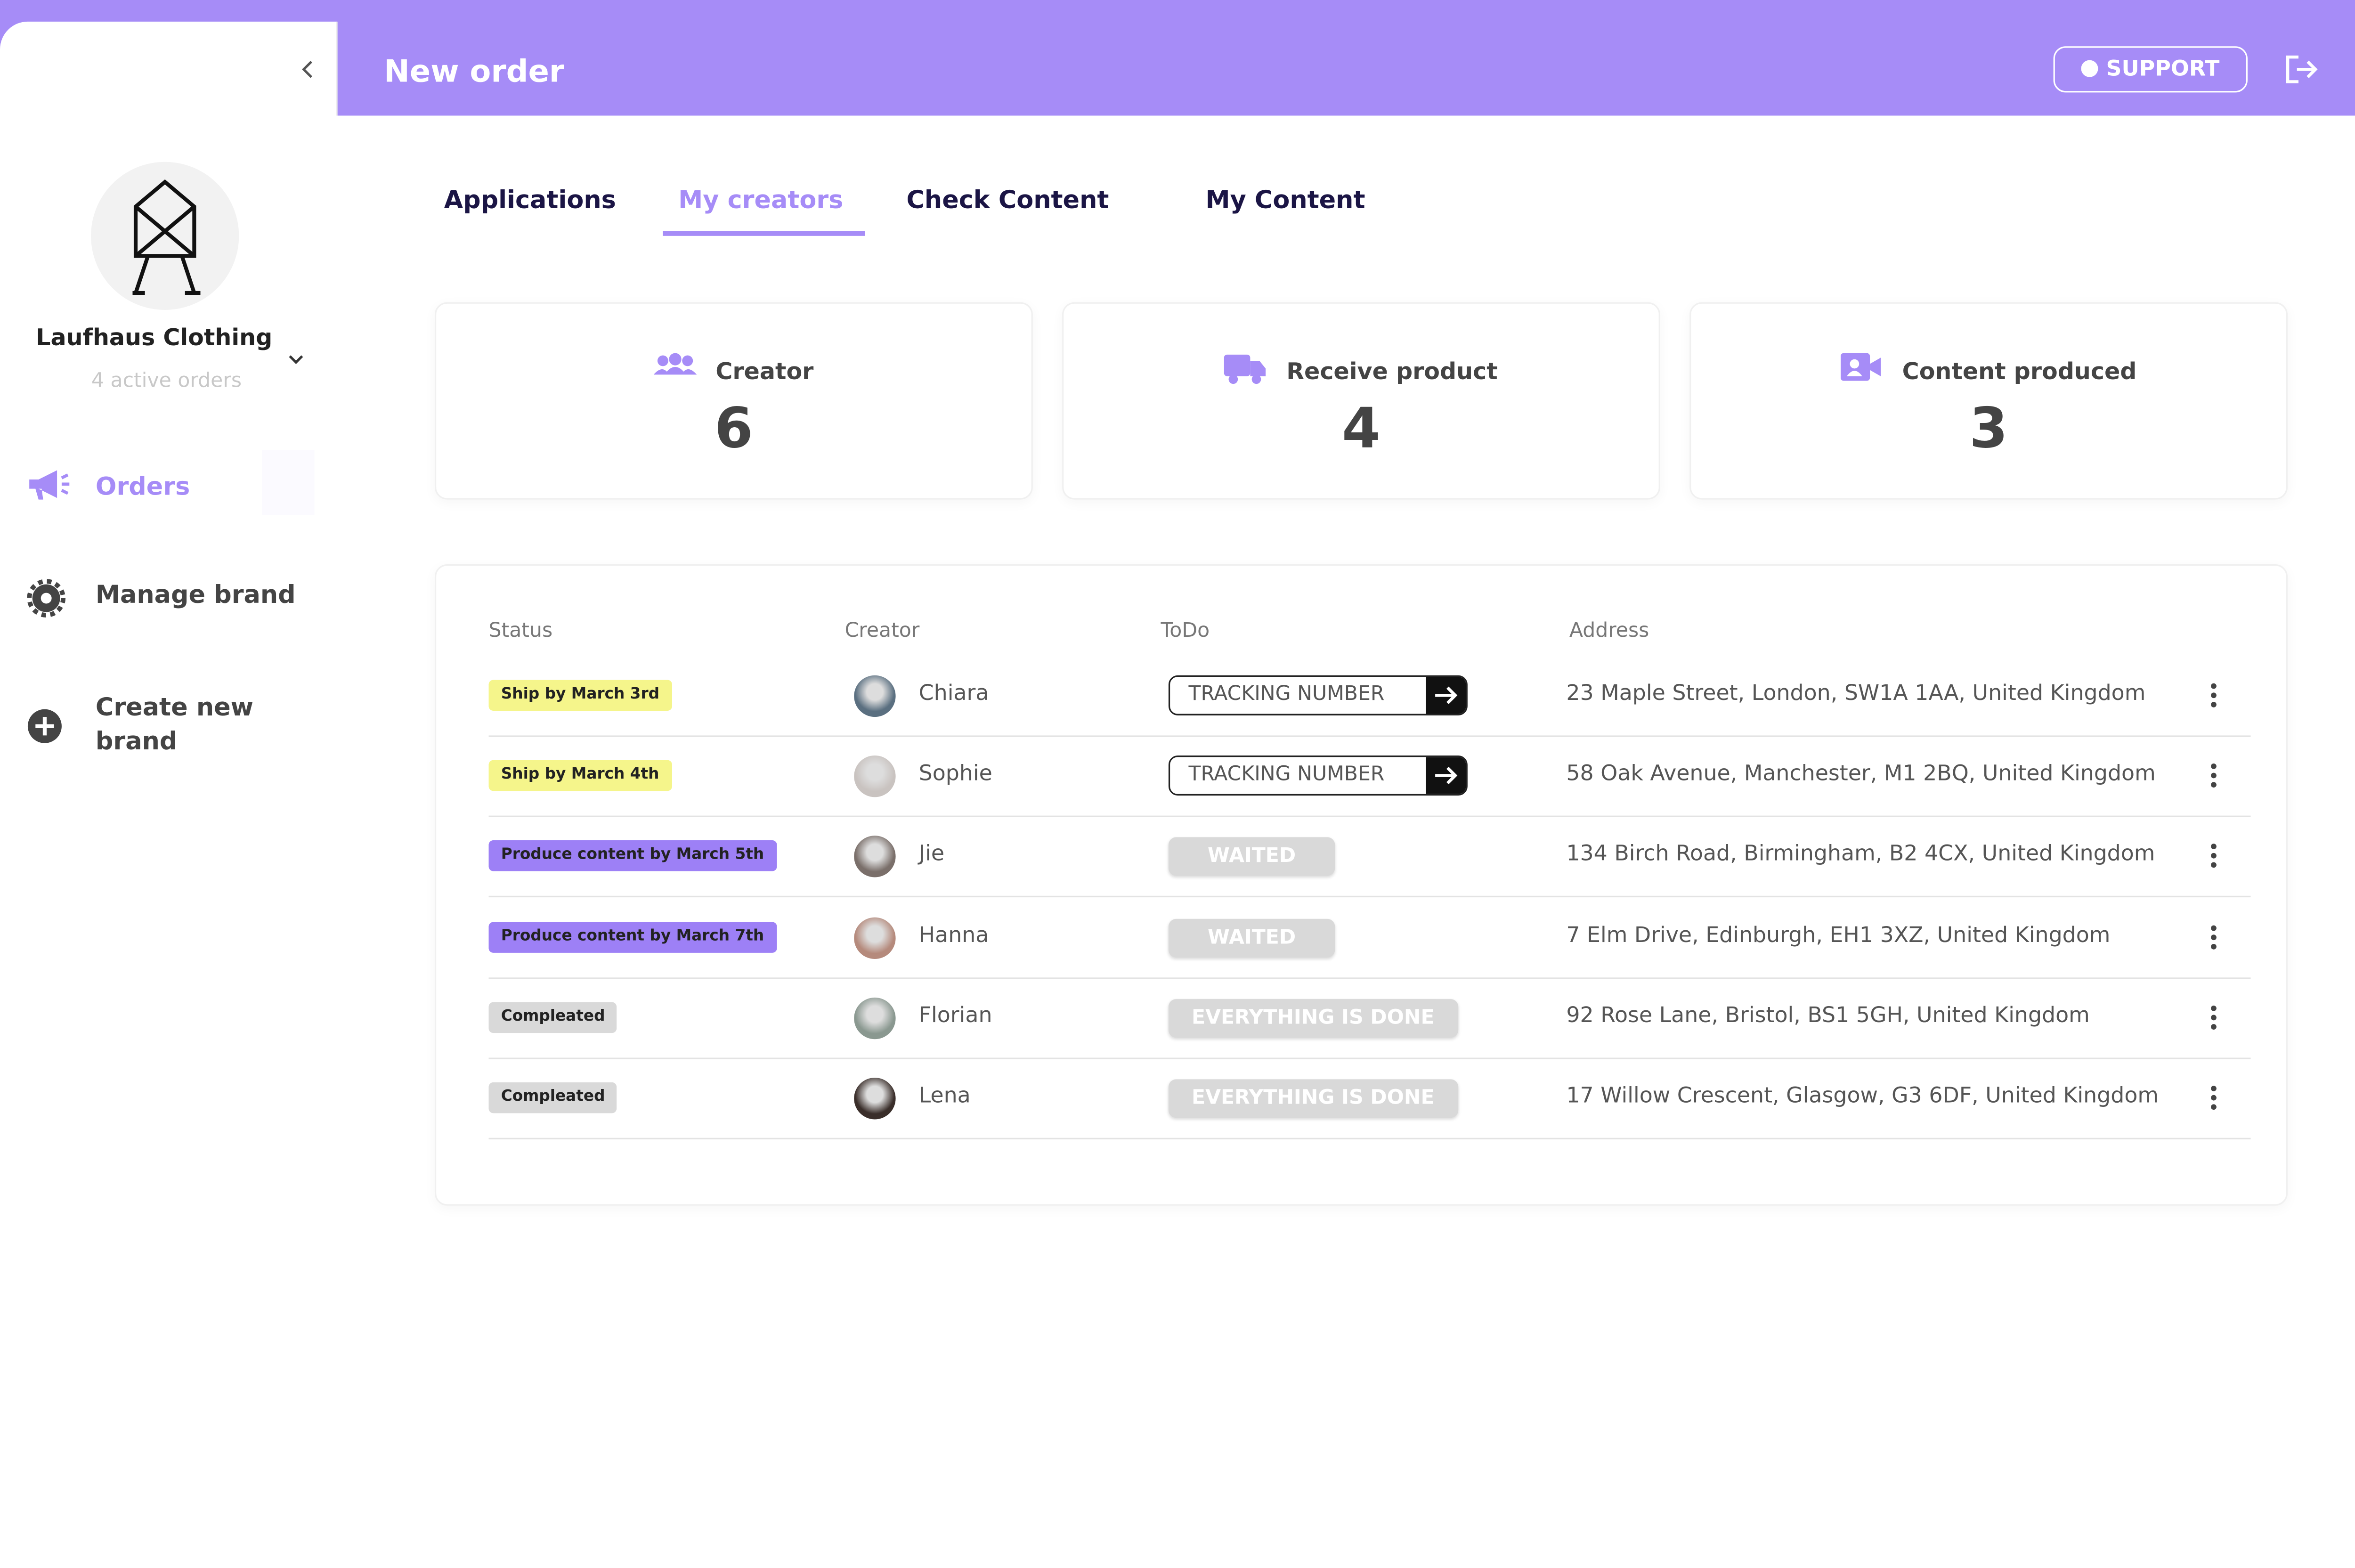 The image size is (2355, 1568). What do you see at coordinates (174, 724) in the screenshot?
I see `nav-item: Create new brand` at bounding box center [174, 724].